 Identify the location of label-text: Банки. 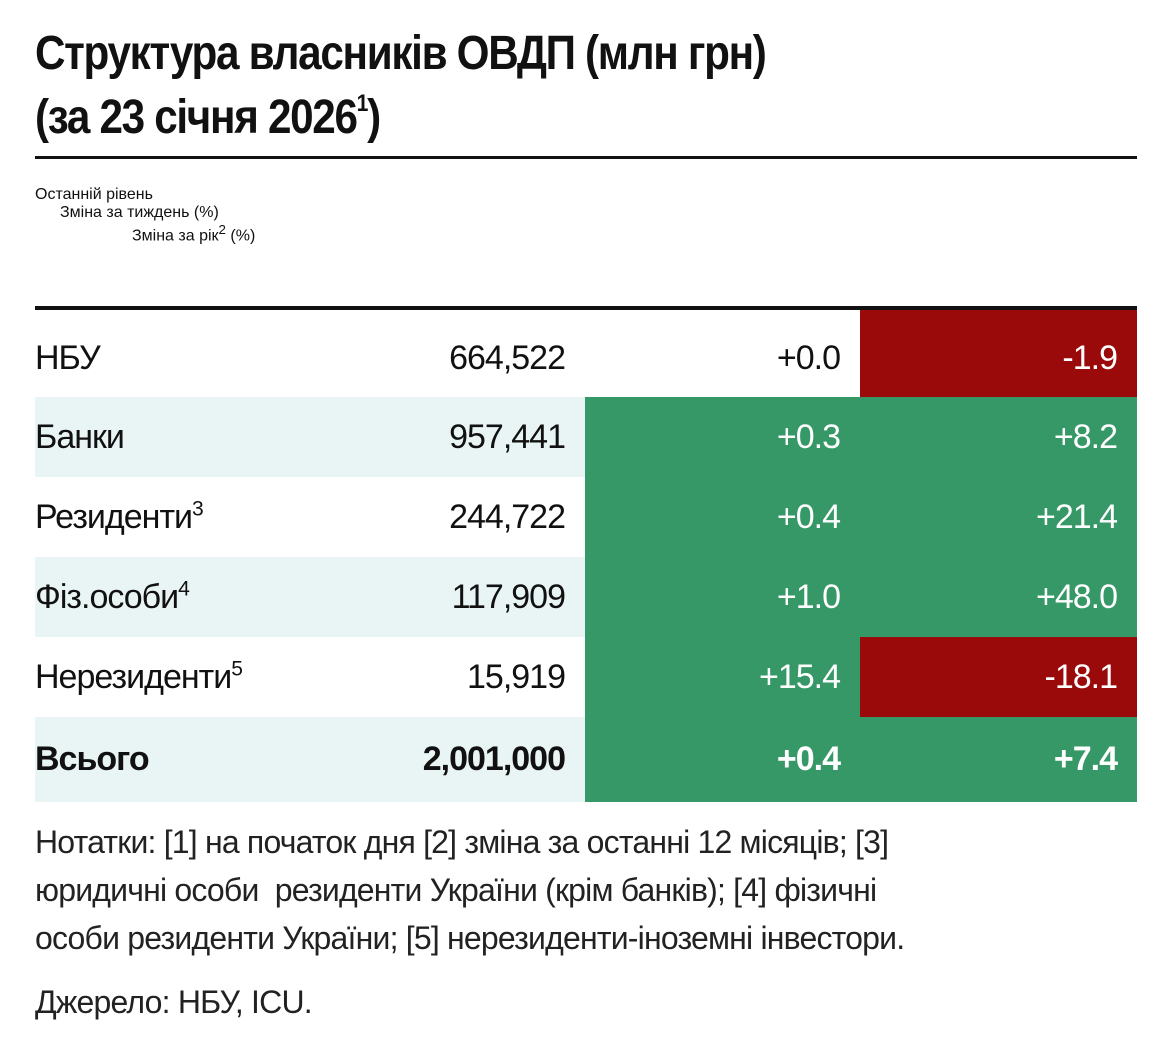
(80, 436).